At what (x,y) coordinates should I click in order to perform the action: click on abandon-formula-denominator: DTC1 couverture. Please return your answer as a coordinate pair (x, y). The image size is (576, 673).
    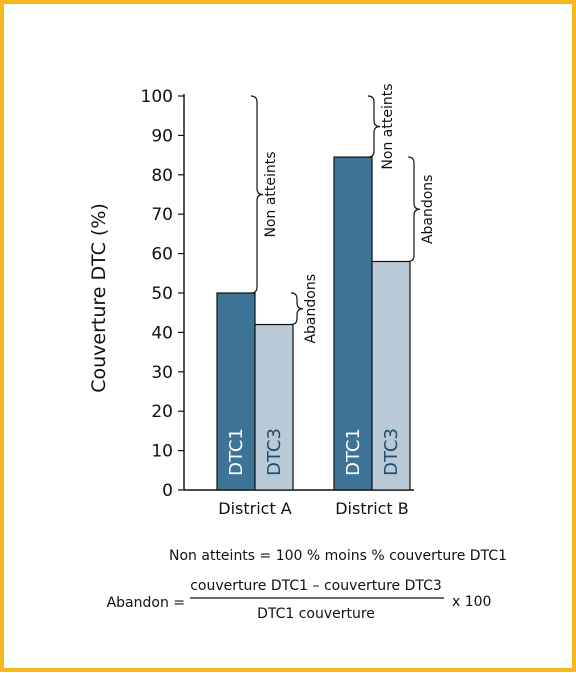
    Looking at the image, I should click on (316, 614).